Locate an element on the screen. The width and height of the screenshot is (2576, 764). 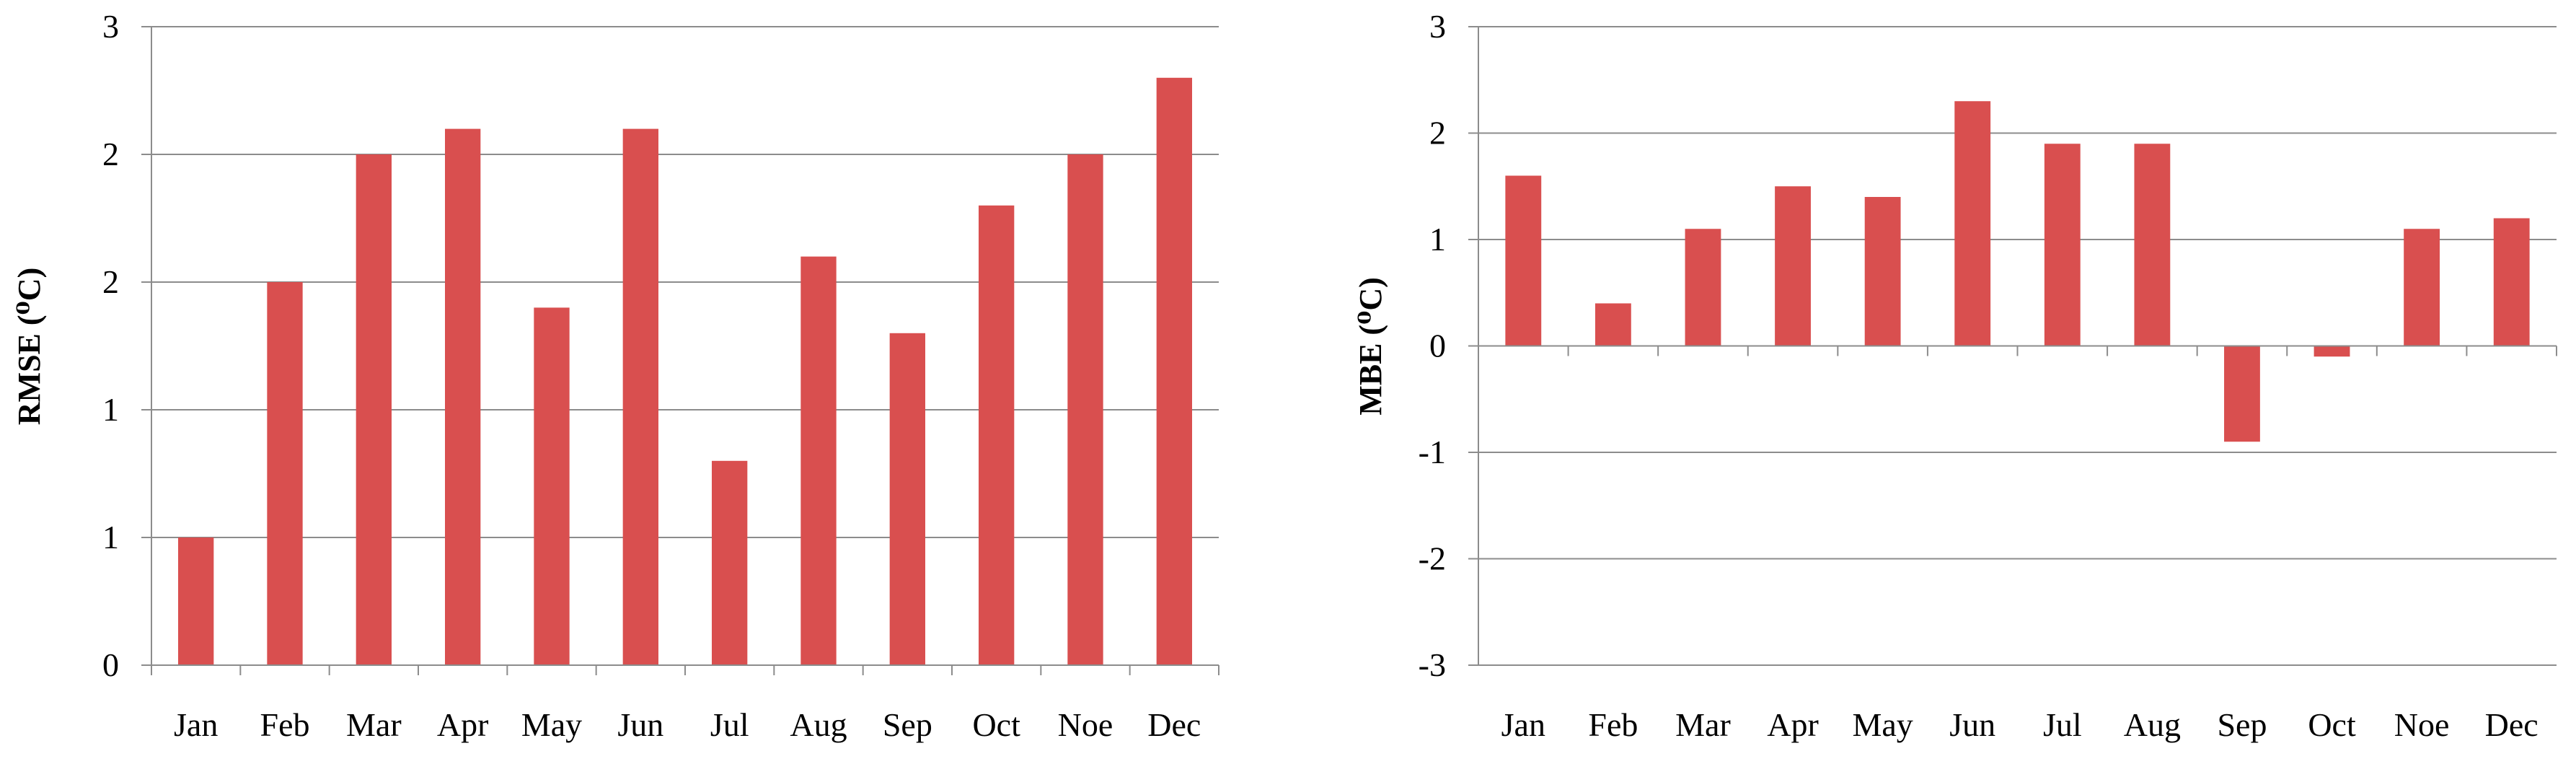
y-axis-title: MBE (⁰C) is located at coordinates (1370, 346).